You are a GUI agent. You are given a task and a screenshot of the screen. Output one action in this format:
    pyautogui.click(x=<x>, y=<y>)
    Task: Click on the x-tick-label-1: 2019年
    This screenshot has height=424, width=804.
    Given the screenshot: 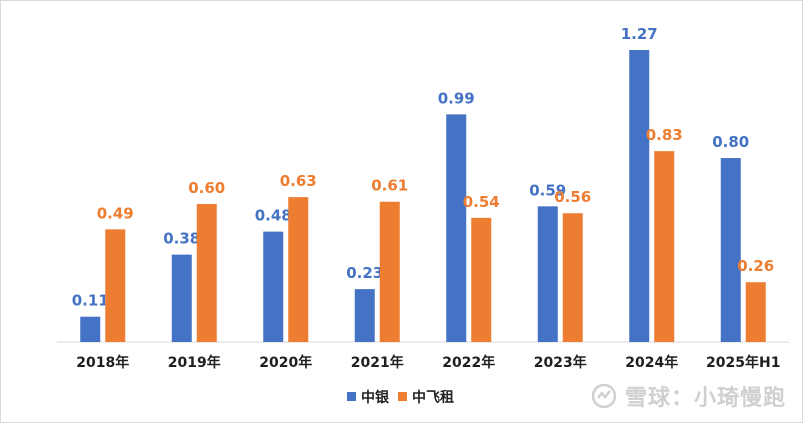 What is the action you would take?
    pyautogui.click(x=194, y=362)
    